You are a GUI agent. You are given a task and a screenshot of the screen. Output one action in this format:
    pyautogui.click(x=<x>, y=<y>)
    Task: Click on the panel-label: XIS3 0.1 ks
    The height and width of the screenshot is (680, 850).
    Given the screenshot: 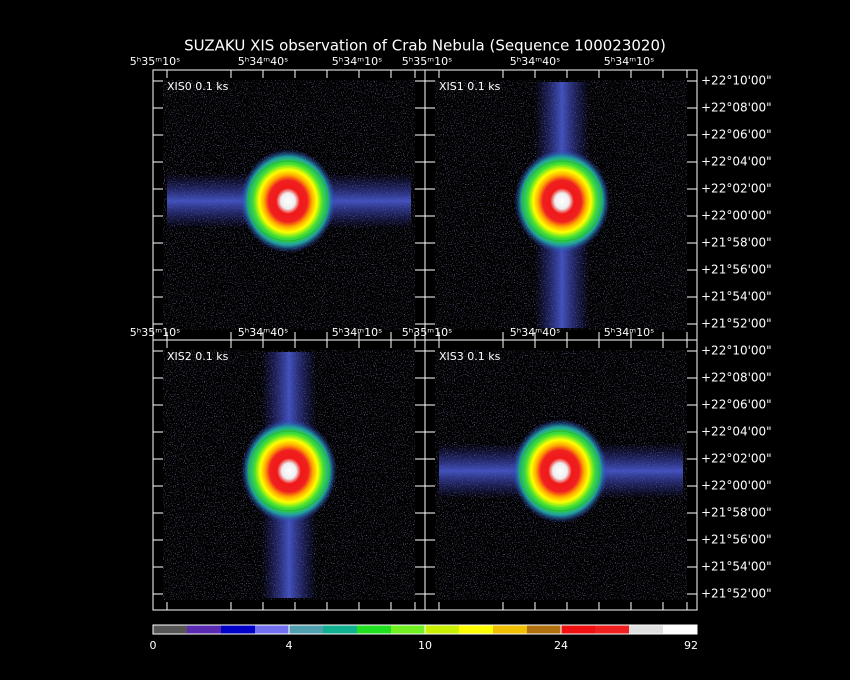 What is the action you would take?
    pyautogui.click(x=470, y=356)
    